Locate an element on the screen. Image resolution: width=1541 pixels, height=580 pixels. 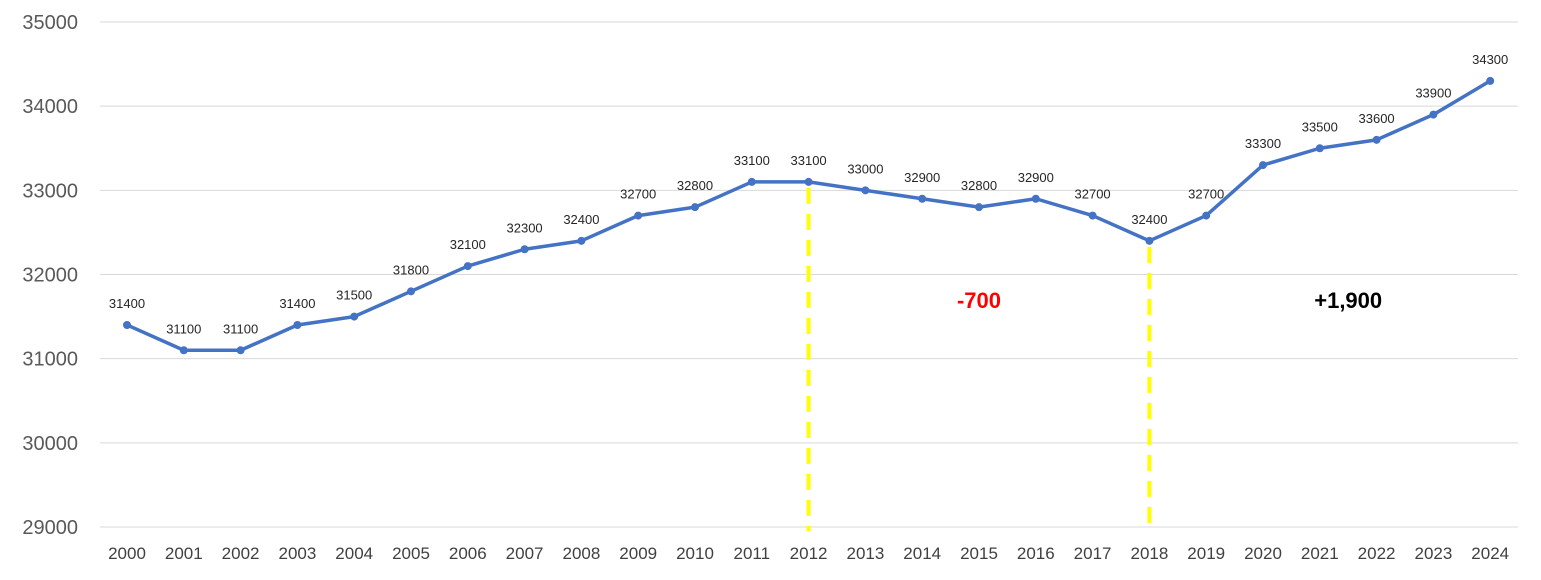
x-tick-label-2012: 2012 is located at coordinates (809, 553).